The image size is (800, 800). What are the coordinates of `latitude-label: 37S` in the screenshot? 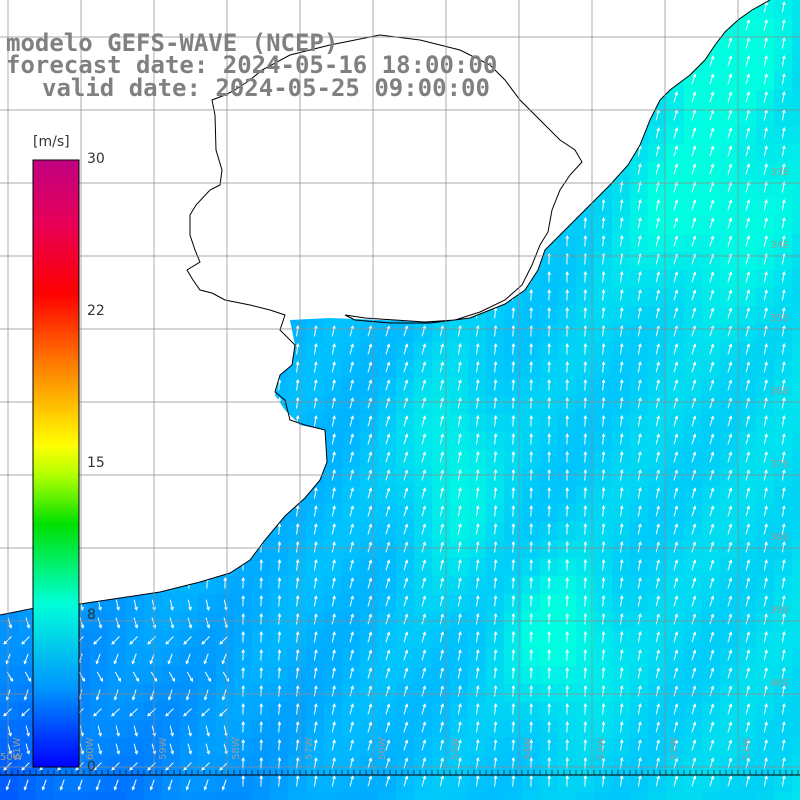 It's located at (779, 464).